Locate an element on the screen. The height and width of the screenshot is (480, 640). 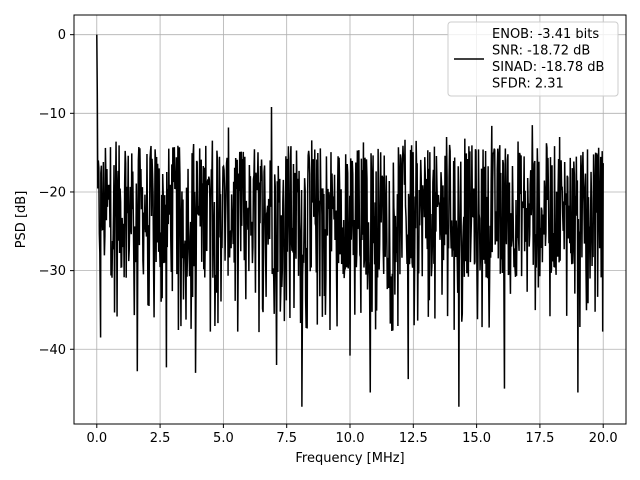
x-tick-label: 12.5 is located at coordinates (413, 438).